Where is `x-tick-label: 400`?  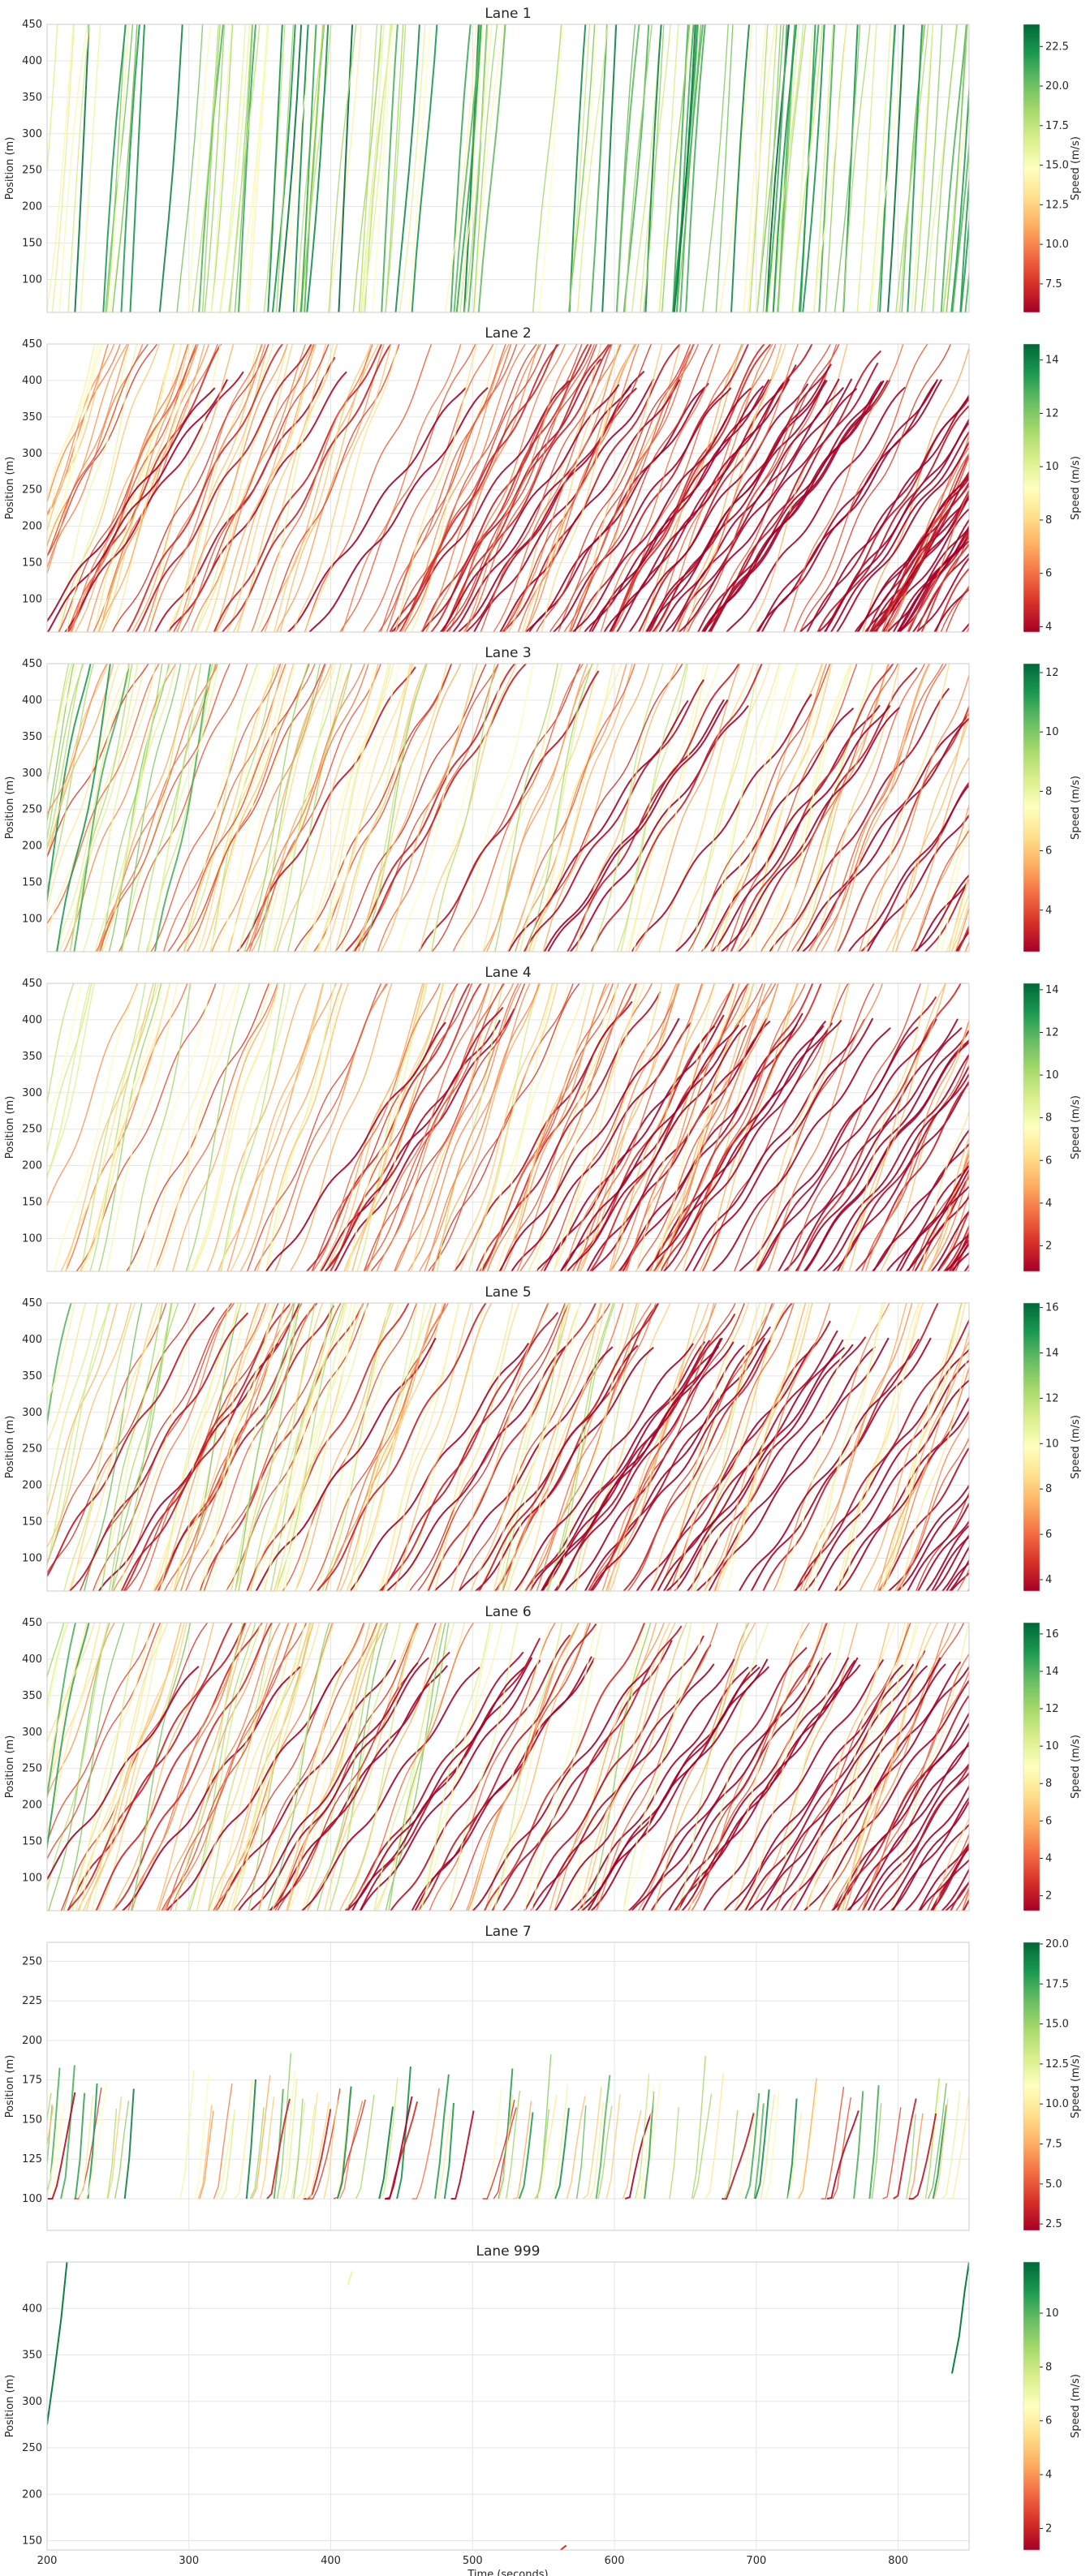 x-tick-label: 400 is located at coordinates (331, 2561).